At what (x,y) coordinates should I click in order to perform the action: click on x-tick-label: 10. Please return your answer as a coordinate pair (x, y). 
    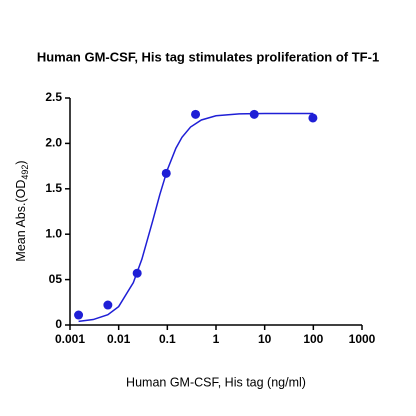
    Looking at the image, I should click on (265, 339).